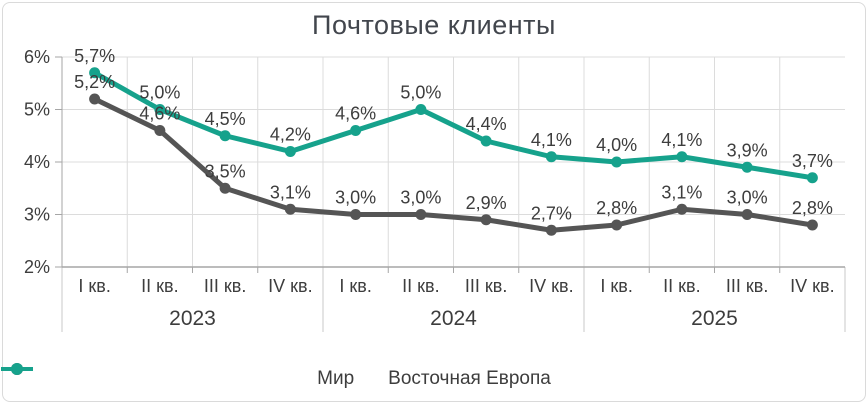 The height and width of the screenshot is (404, 868). I want to click on chart-title: Почтовые клиенты, so click(434, 25).